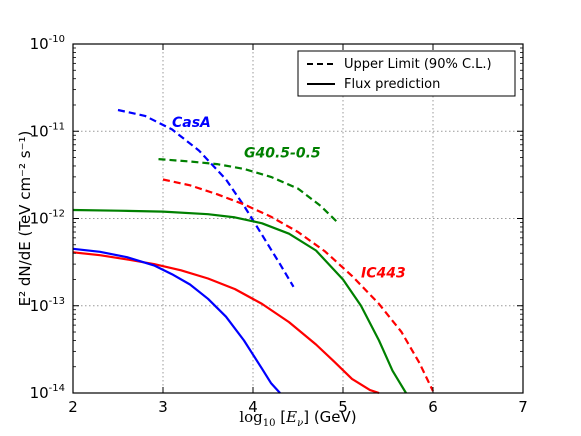 Image resolution: width=581 pixels, height=436 pixels. What do you see at coordinates (253, 407) in the screenshot?
I see `x-tick-label: 4` at bounding box center [253, 407].